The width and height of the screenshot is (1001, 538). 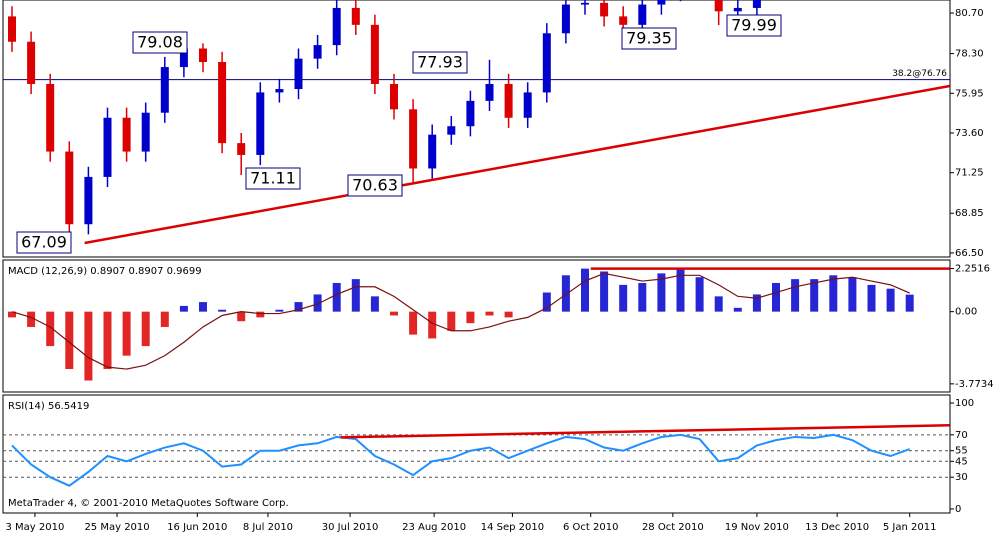 What do you see at coordinates (273, 178) in the screenshot?
I see `annotation: 71.11` at bounding box center [273, 178].